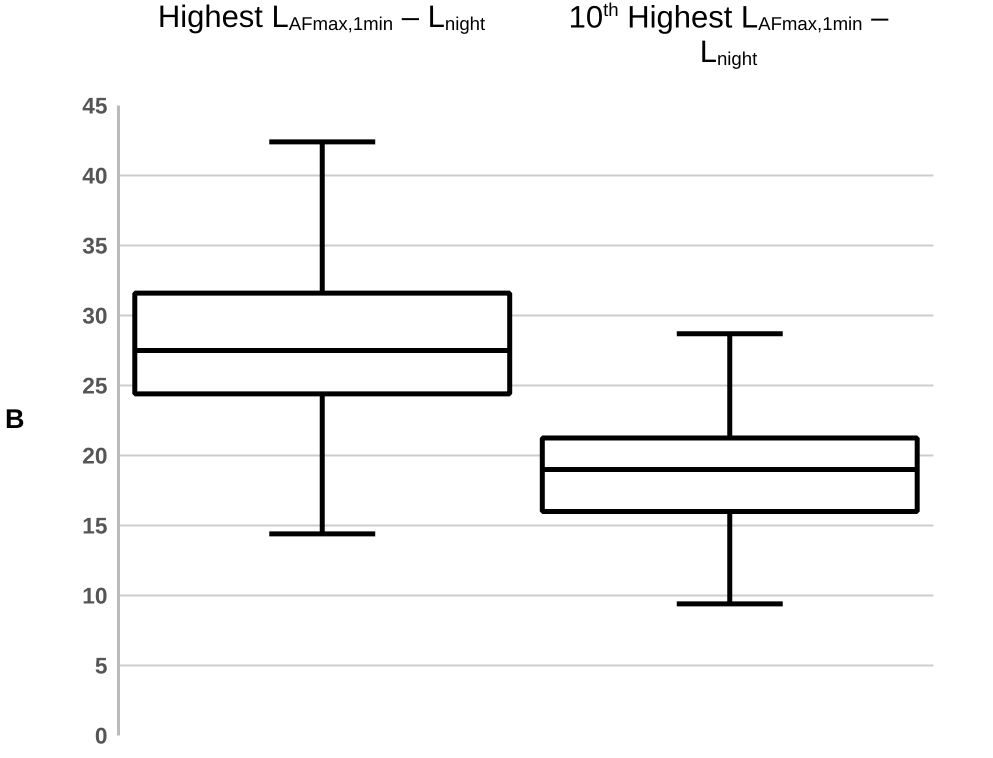  Describe the element at coordinates (95, 525) in the screenshot. I see `y-tick-label: 15` at that location.